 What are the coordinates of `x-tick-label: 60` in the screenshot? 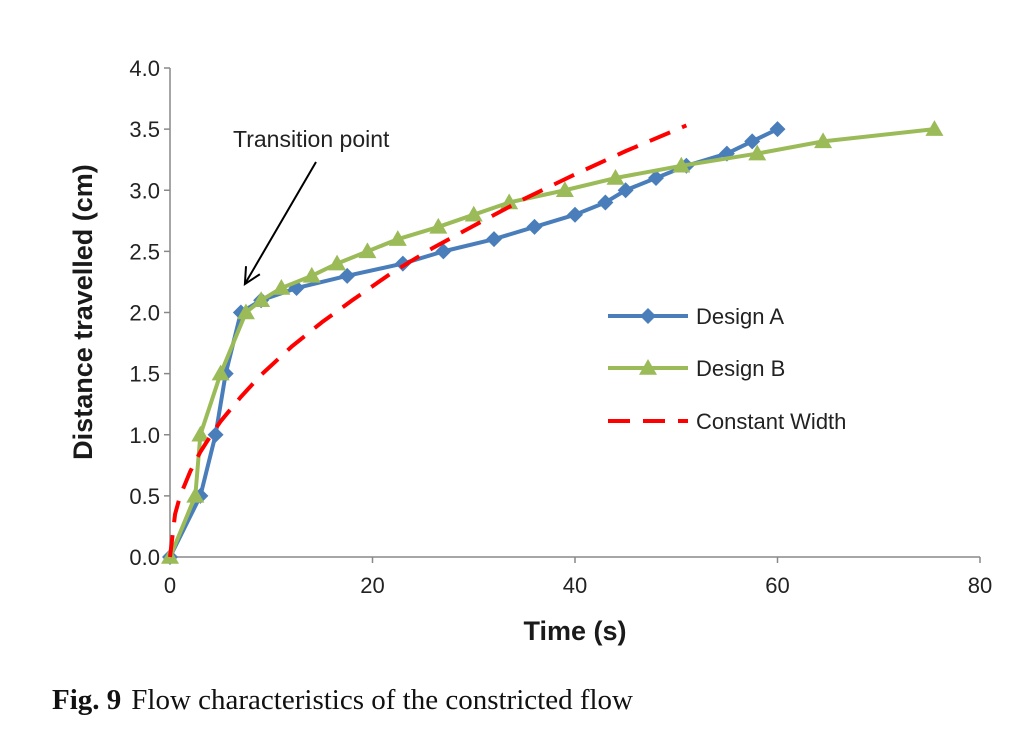 It's located at (777, 585).